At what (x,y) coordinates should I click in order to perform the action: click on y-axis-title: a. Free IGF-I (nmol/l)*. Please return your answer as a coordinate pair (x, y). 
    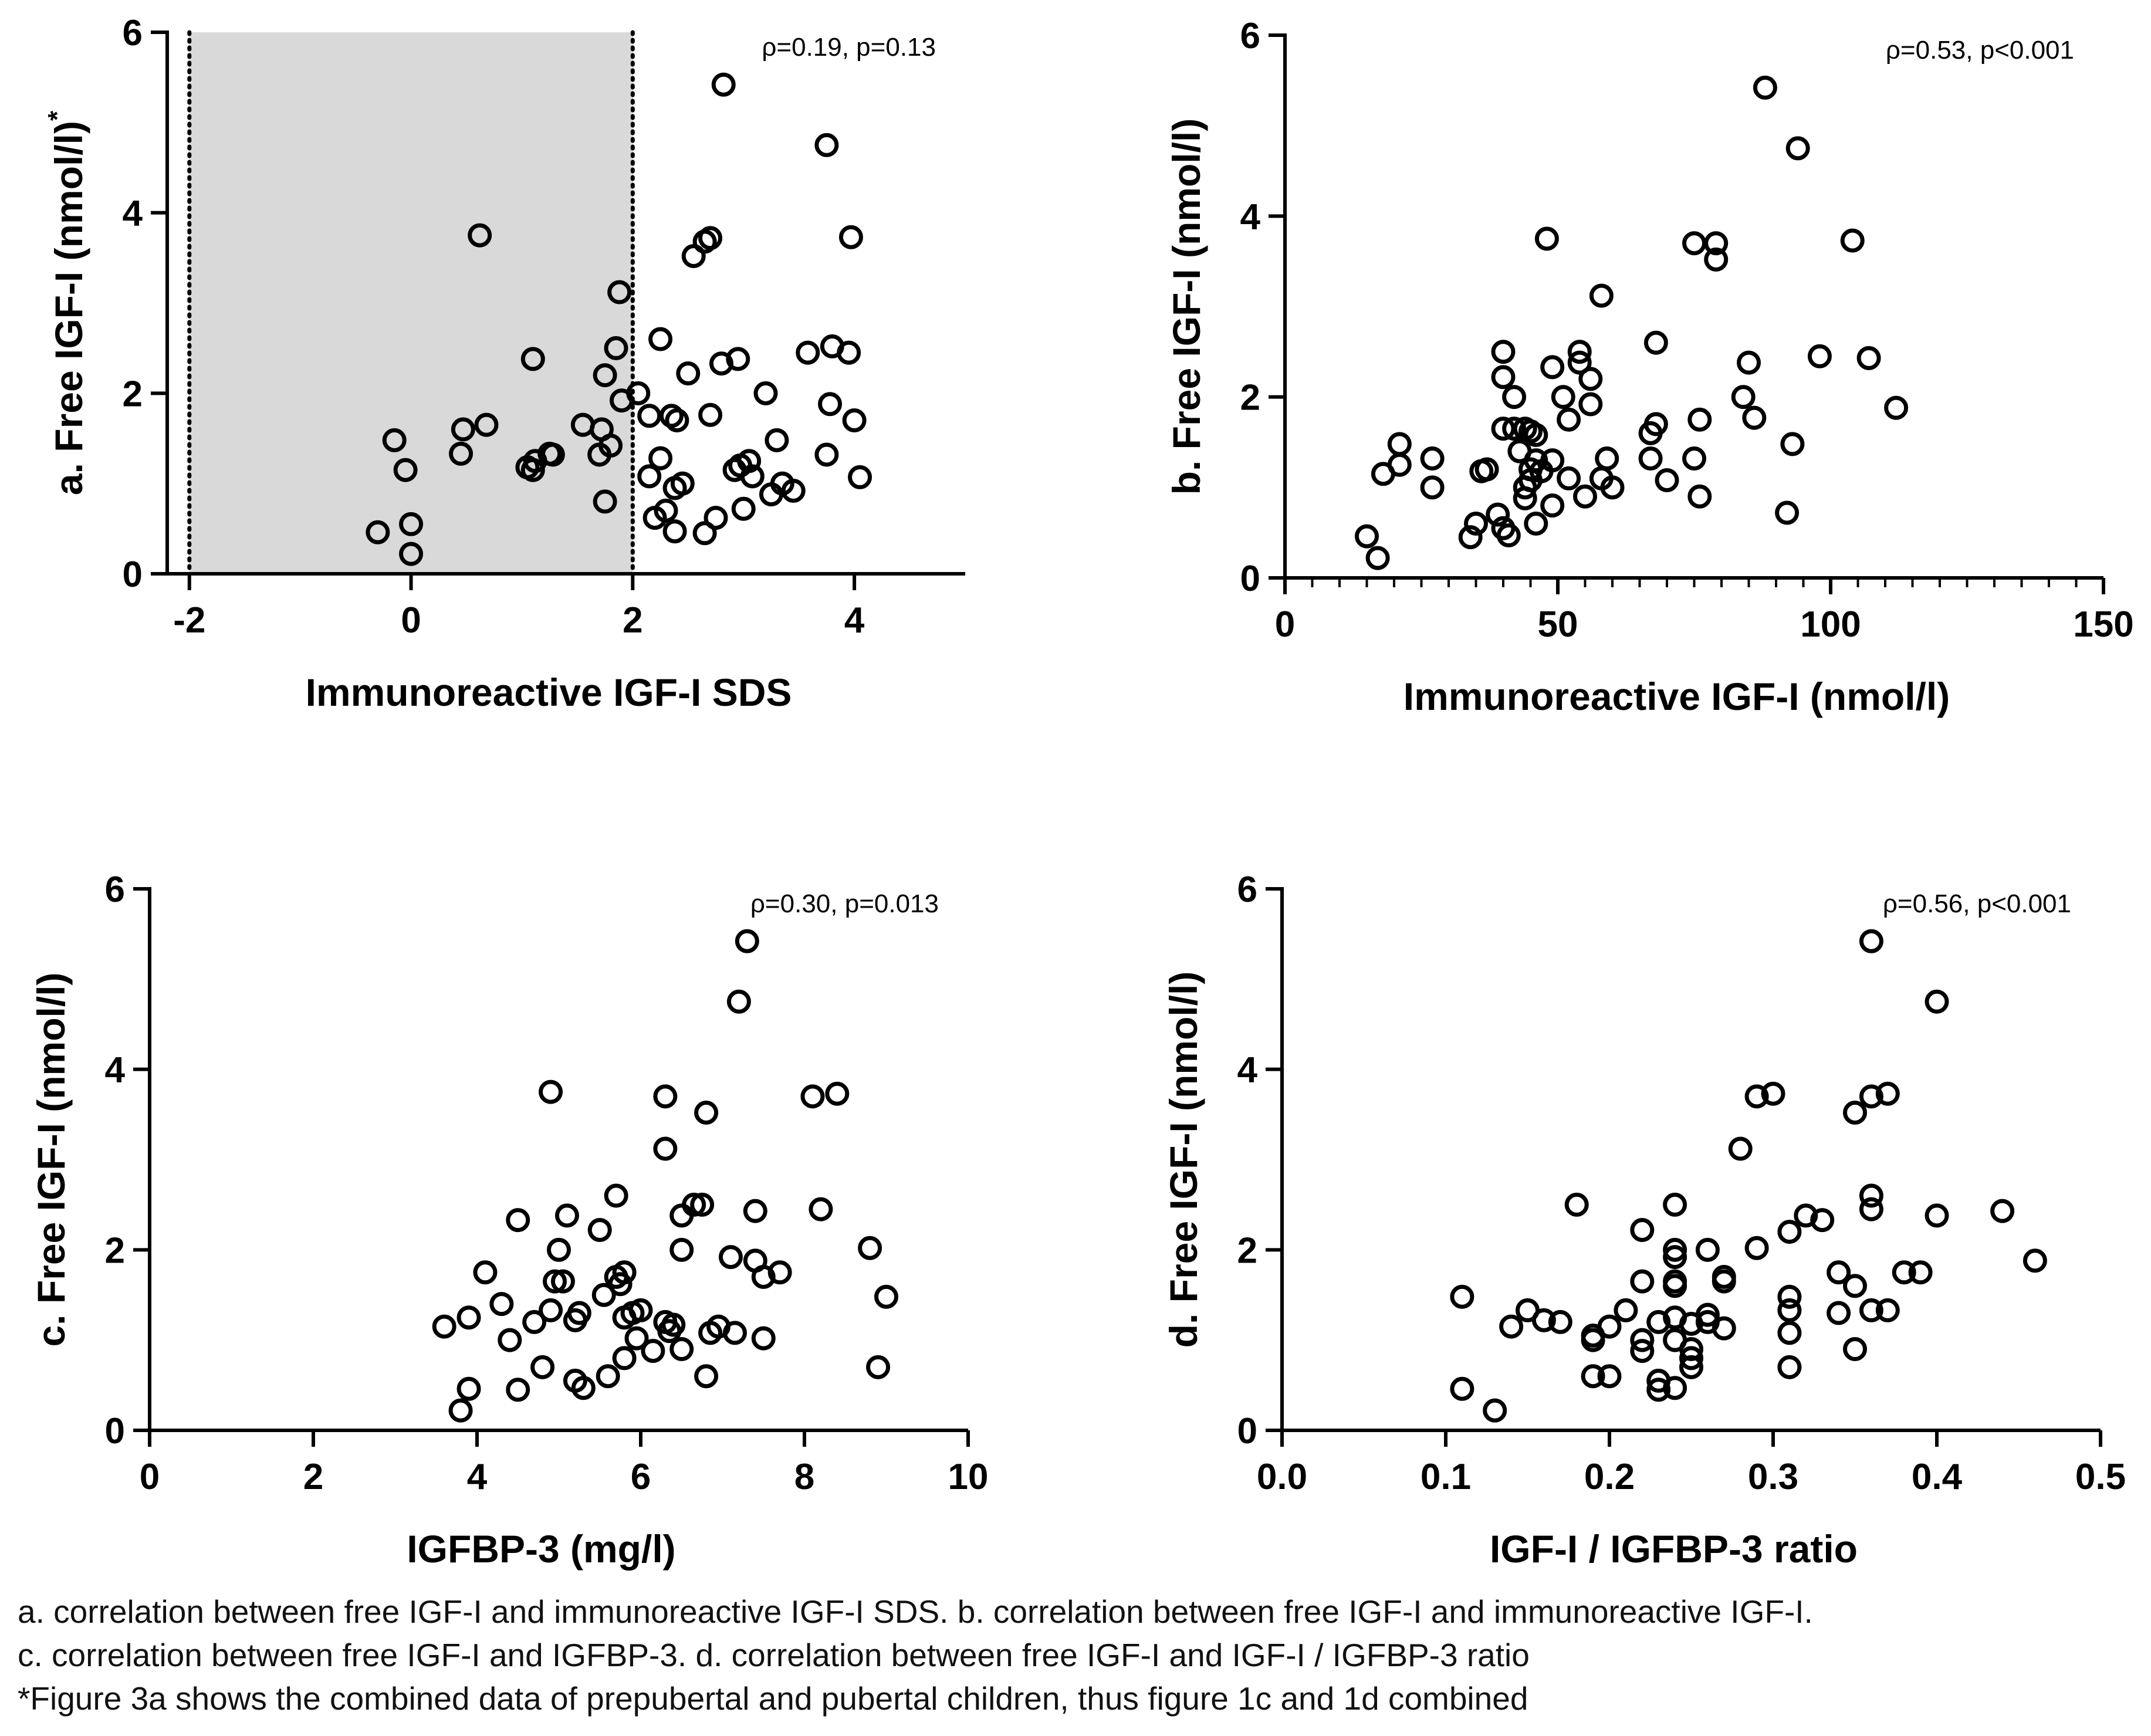
    Looking at the image, I should click on (66, 302).